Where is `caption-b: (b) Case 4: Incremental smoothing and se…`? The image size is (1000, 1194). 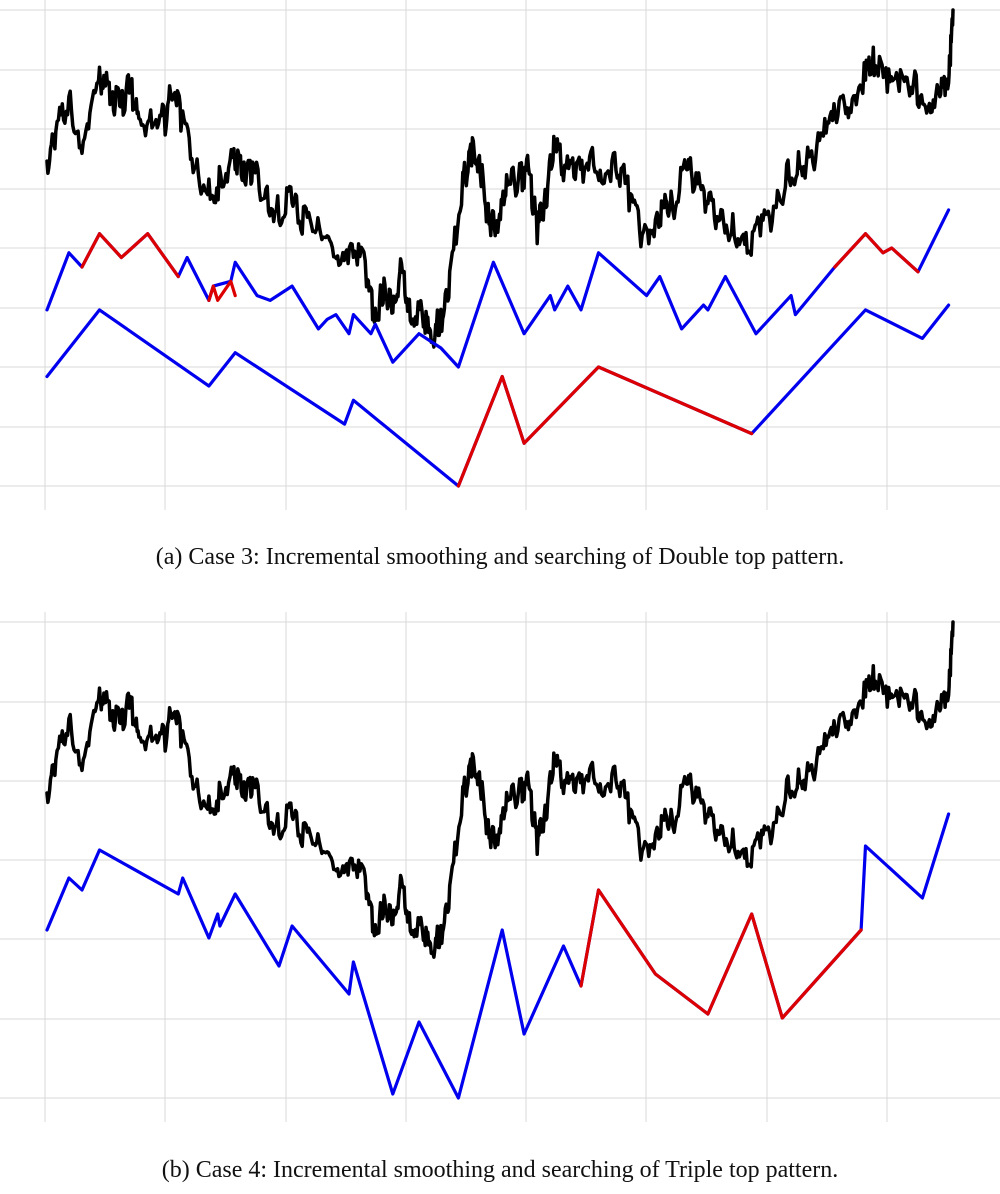 caption-b: (b) Case 4: Incremental smoothing and se… is located at coordinates (500, 1170).